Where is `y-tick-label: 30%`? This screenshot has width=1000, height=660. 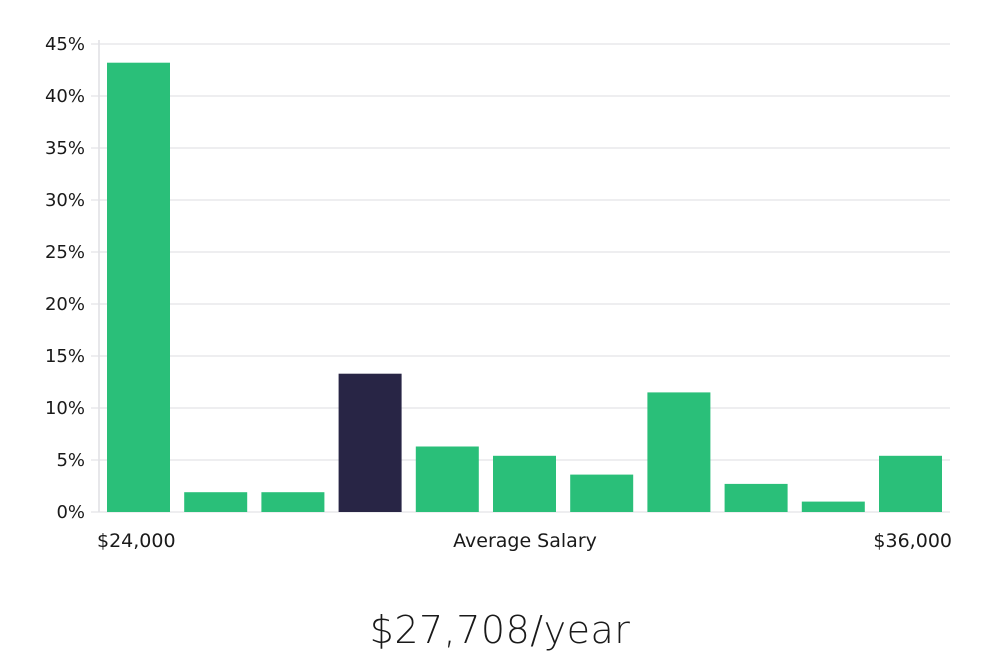 y-tick-label: 30% is located at coordinates (65, 200).